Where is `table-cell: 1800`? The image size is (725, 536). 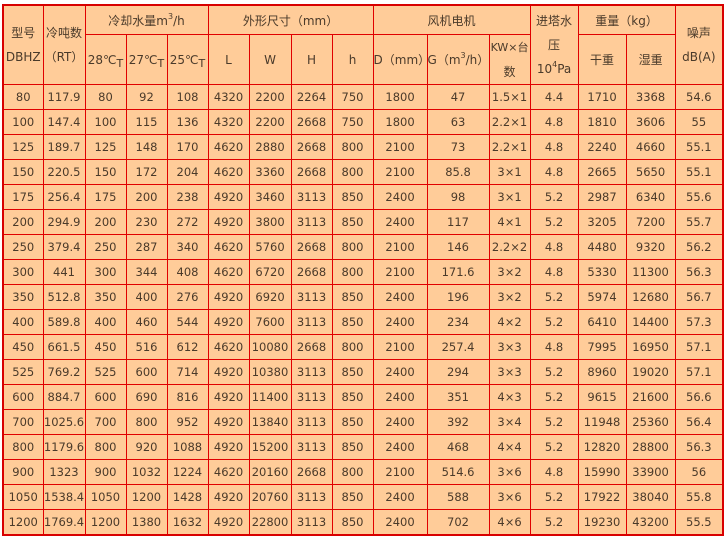 table-cell: 1800 is located at coordinates (400, 122).